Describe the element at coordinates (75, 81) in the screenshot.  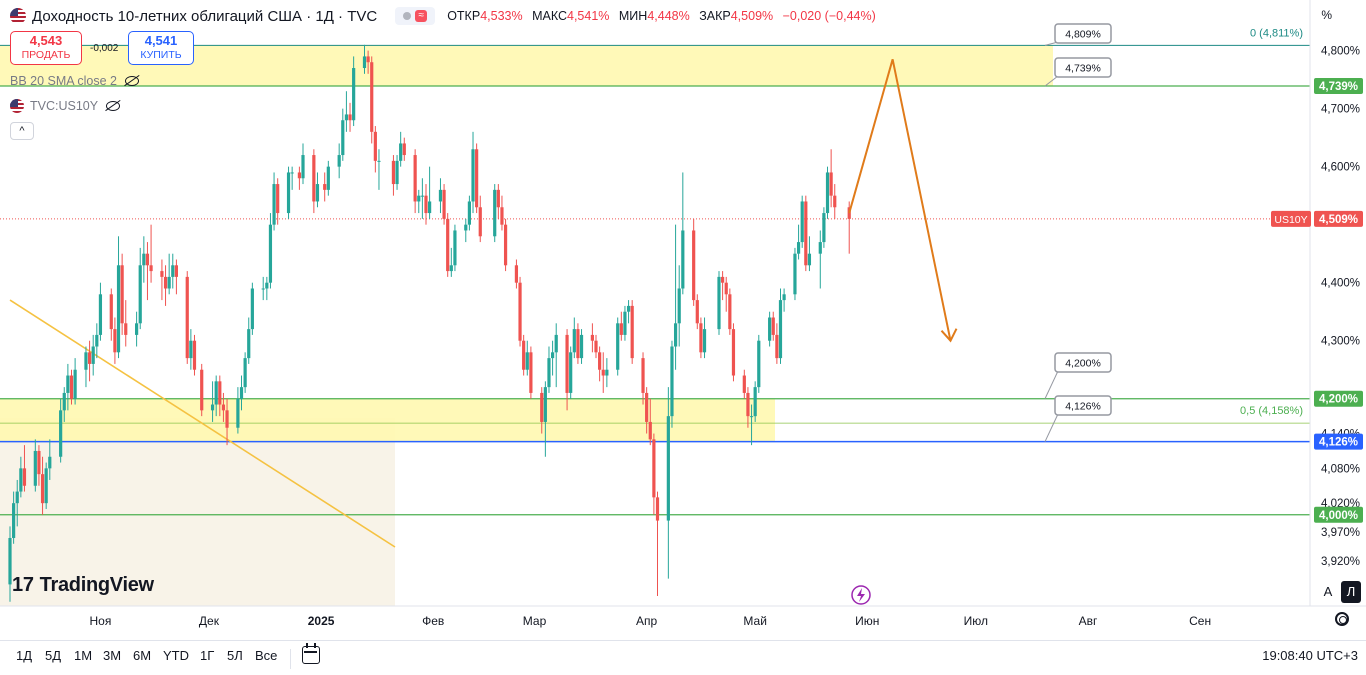
I see `bb-indicator-legend: BB 20 SMA close 2` at that location.